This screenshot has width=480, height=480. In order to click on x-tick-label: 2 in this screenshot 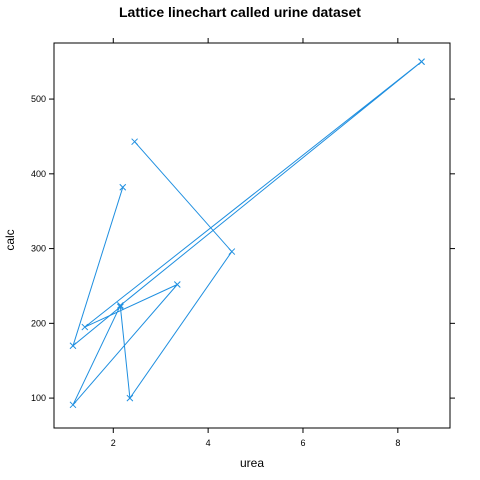, I will do `click(113, 443)`.